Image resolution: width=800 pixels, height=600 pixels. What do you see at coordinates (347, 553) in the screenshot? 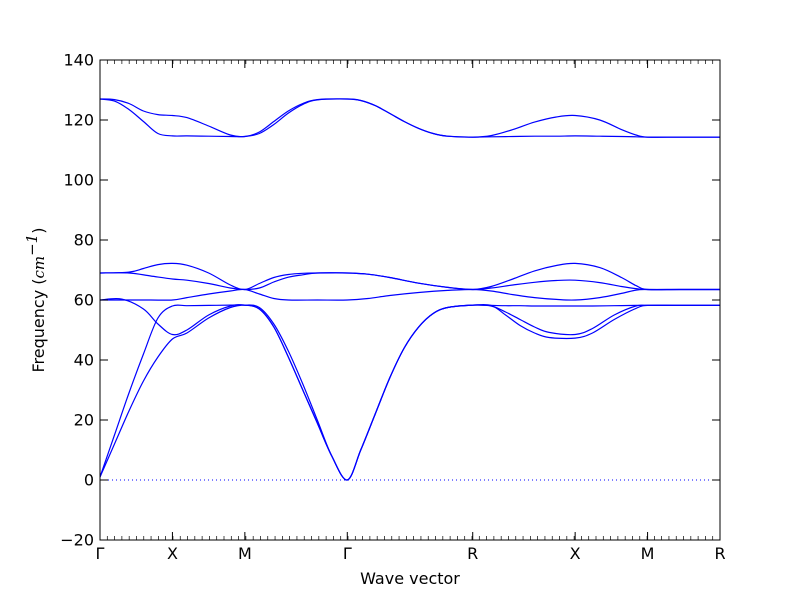
I see `x-tick-label-4: Γ` at bounding box center [347, 553].